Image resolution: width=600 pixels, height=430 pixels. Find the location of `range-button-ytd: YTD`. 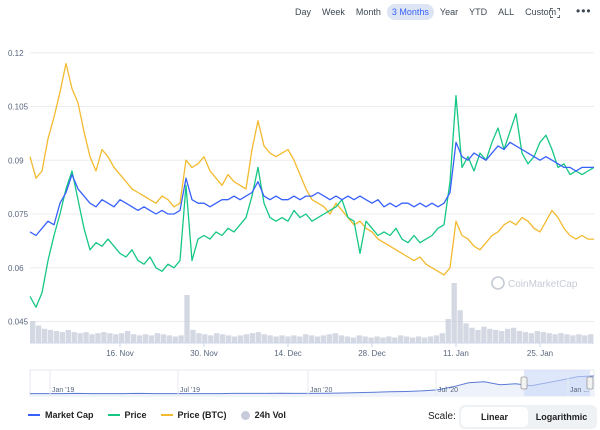

range-button-ytd: YTD is located at coordinates (478, 12).